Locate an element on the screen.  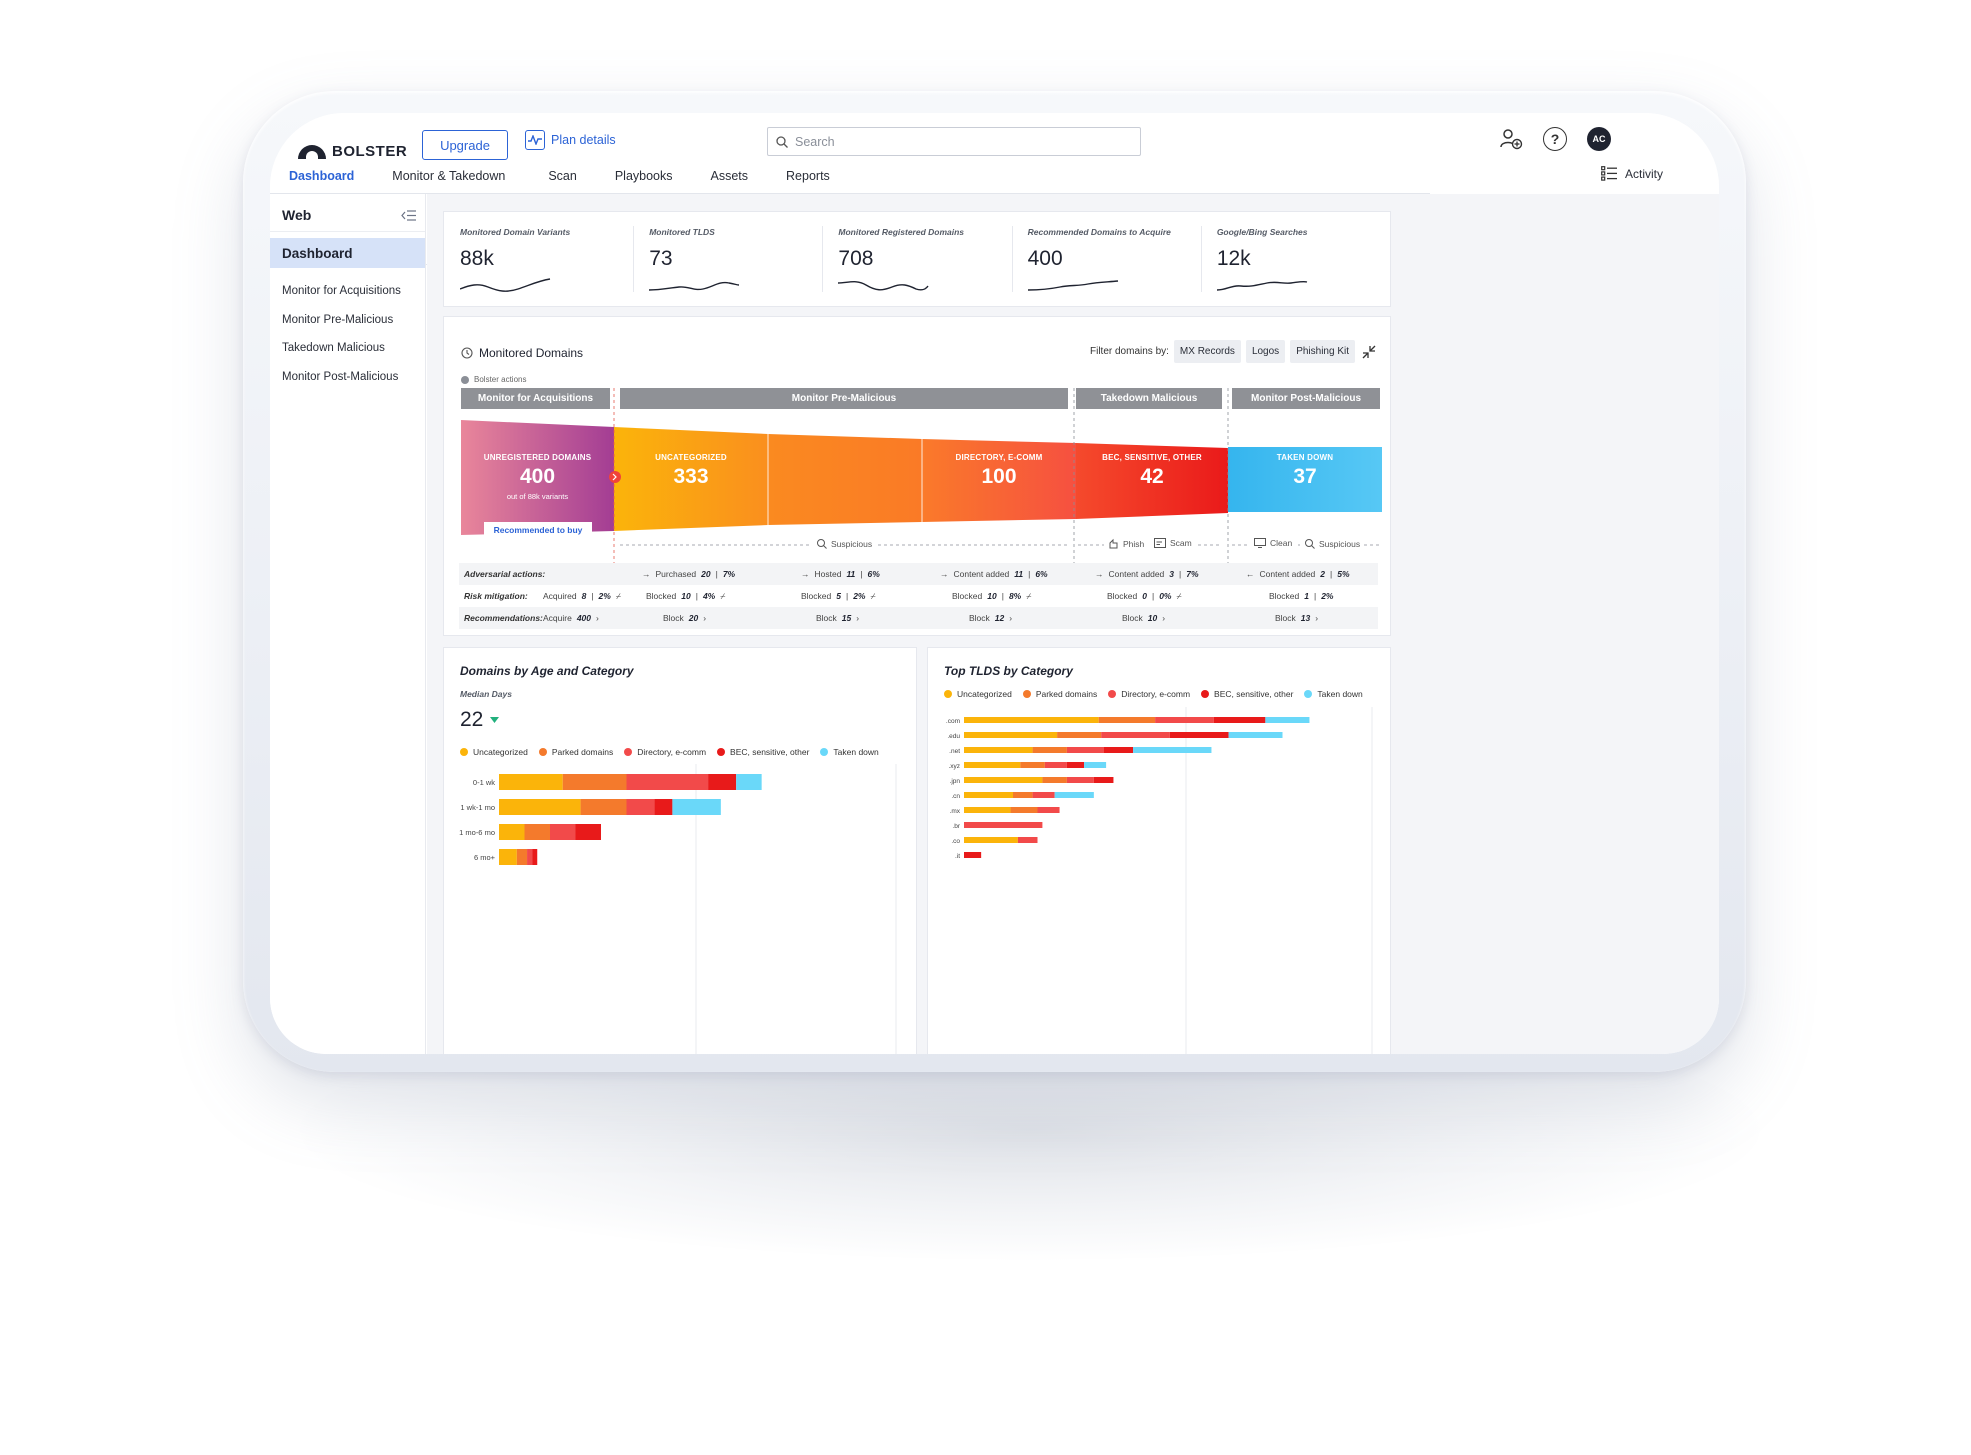
search-input is located at coordinates (955, 141).